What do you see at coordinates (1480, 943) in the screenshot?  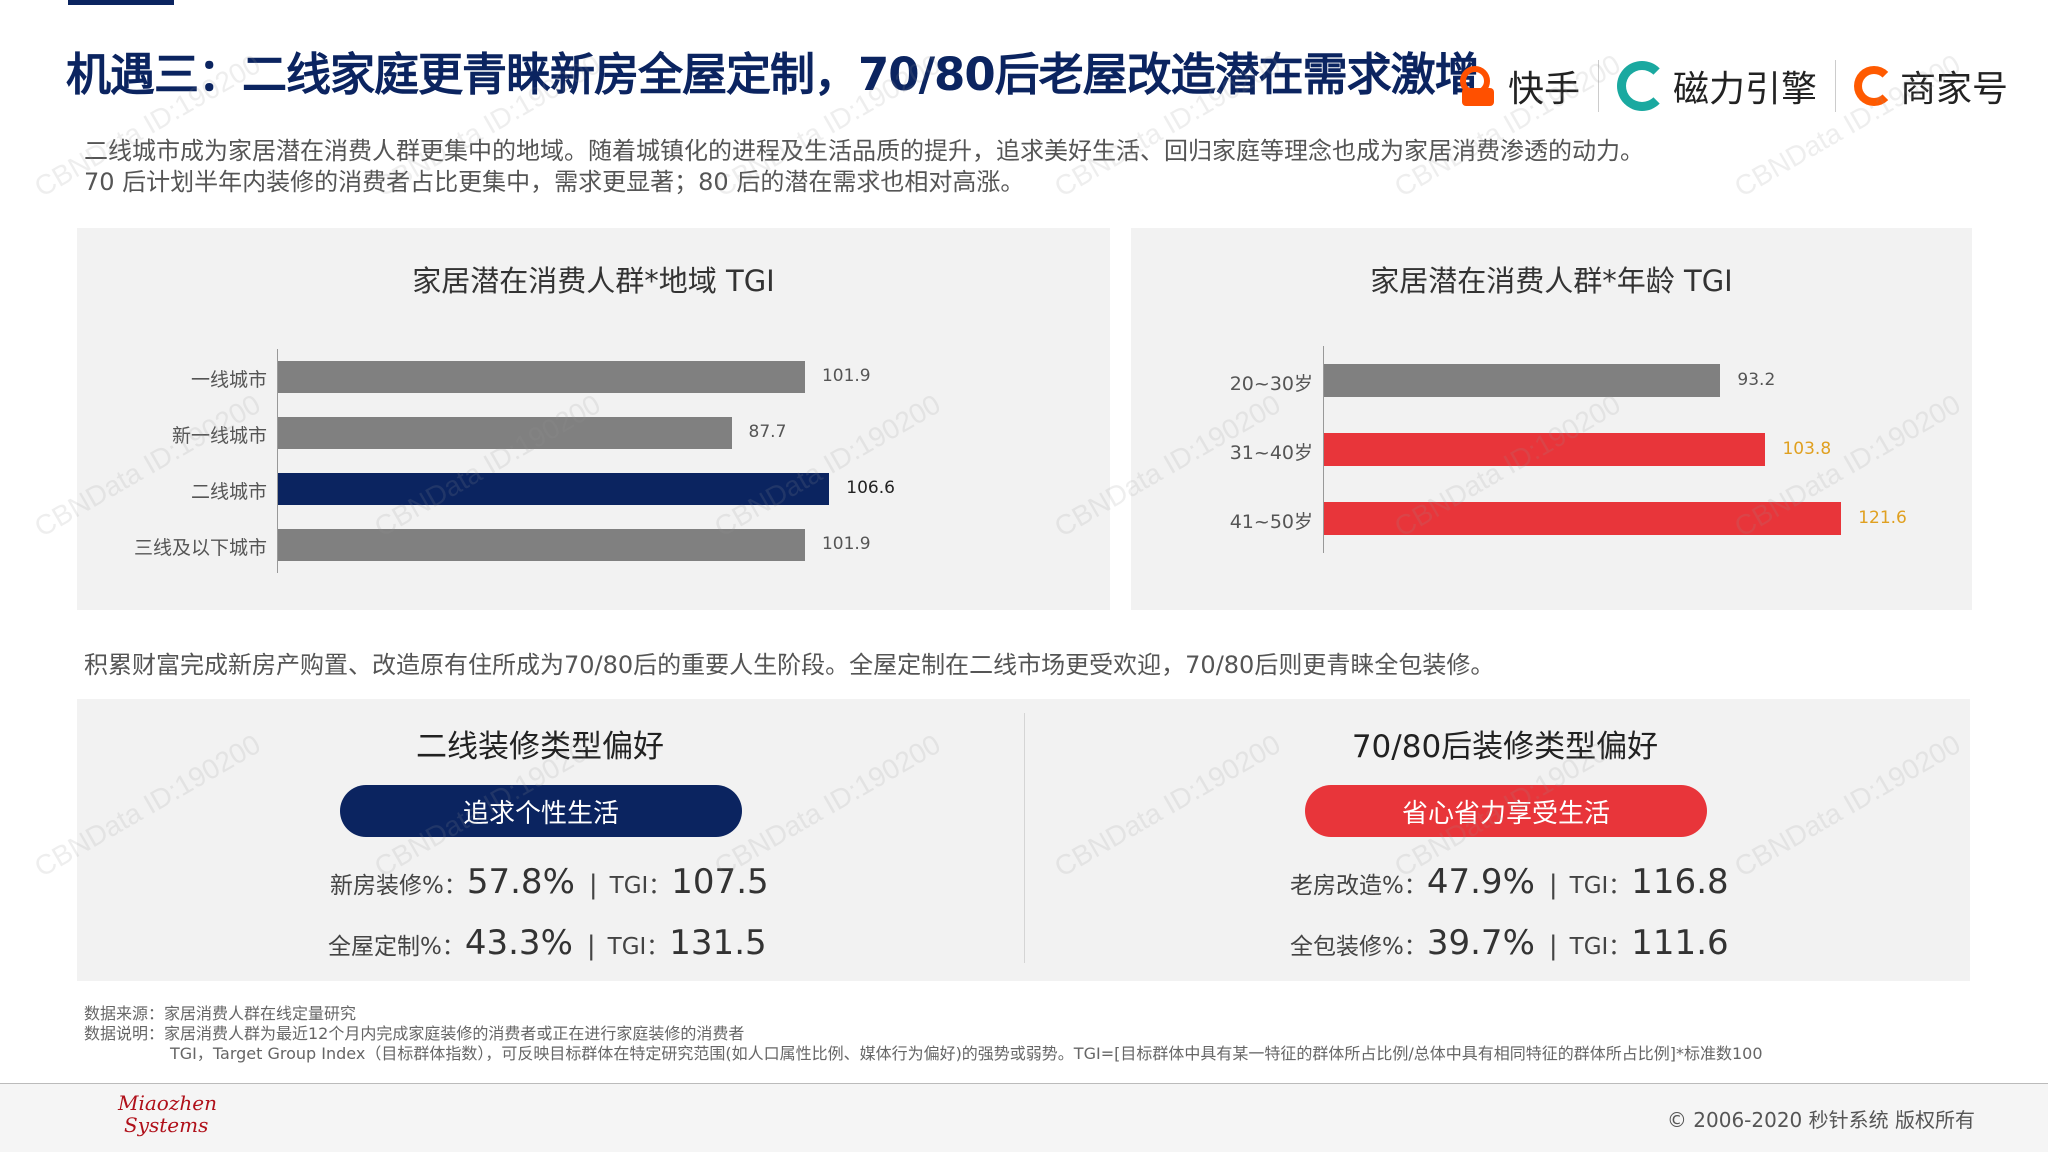 I see `stat-value: 39.7%` at bounding box center [1480, 943].